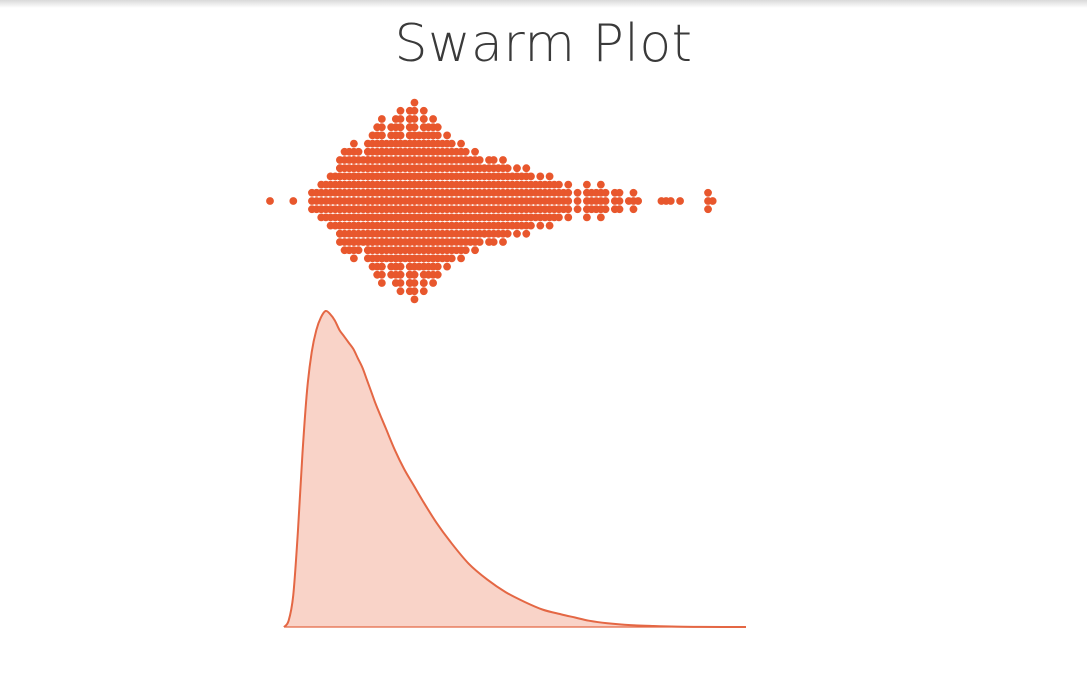 Image resolution: width=1087 pixels, height=693 pixels. I want to click on slide-title: Swarm Plot, so click(543, 44).